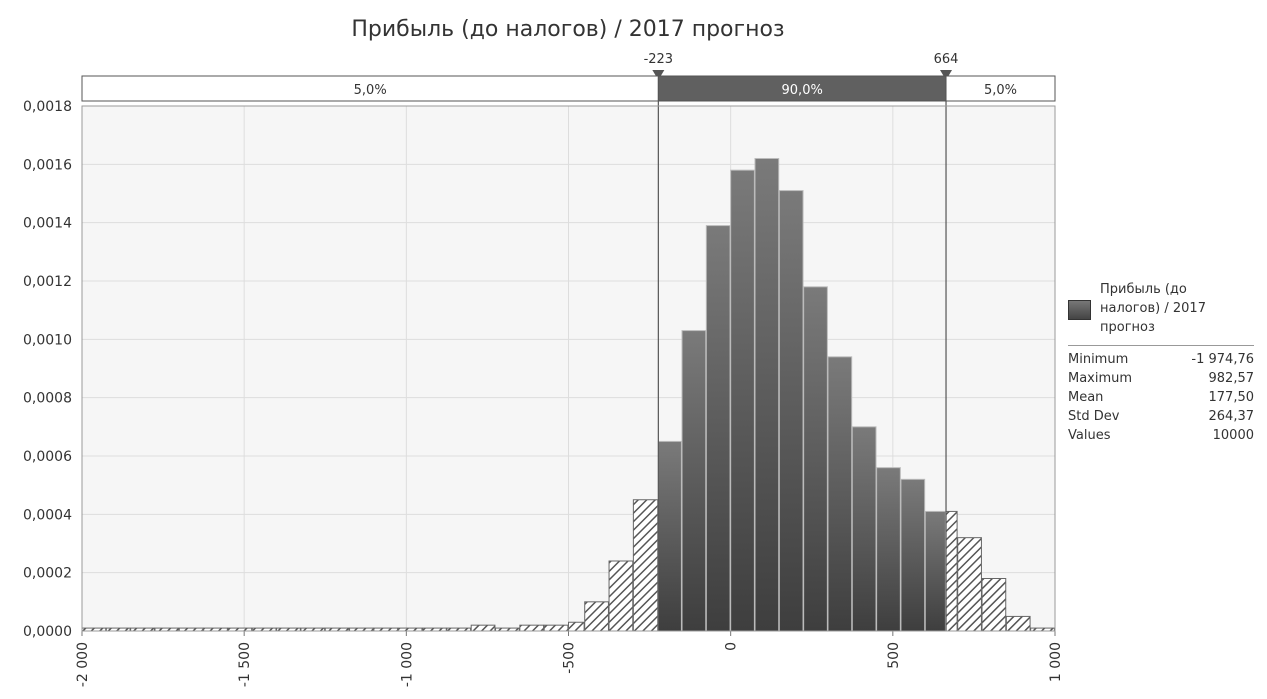 This screenshot has height=699, width=1267. Describe the element at coordinates (1231, 397) in the screenshot. I see `stat-value: 177,50` at that location.